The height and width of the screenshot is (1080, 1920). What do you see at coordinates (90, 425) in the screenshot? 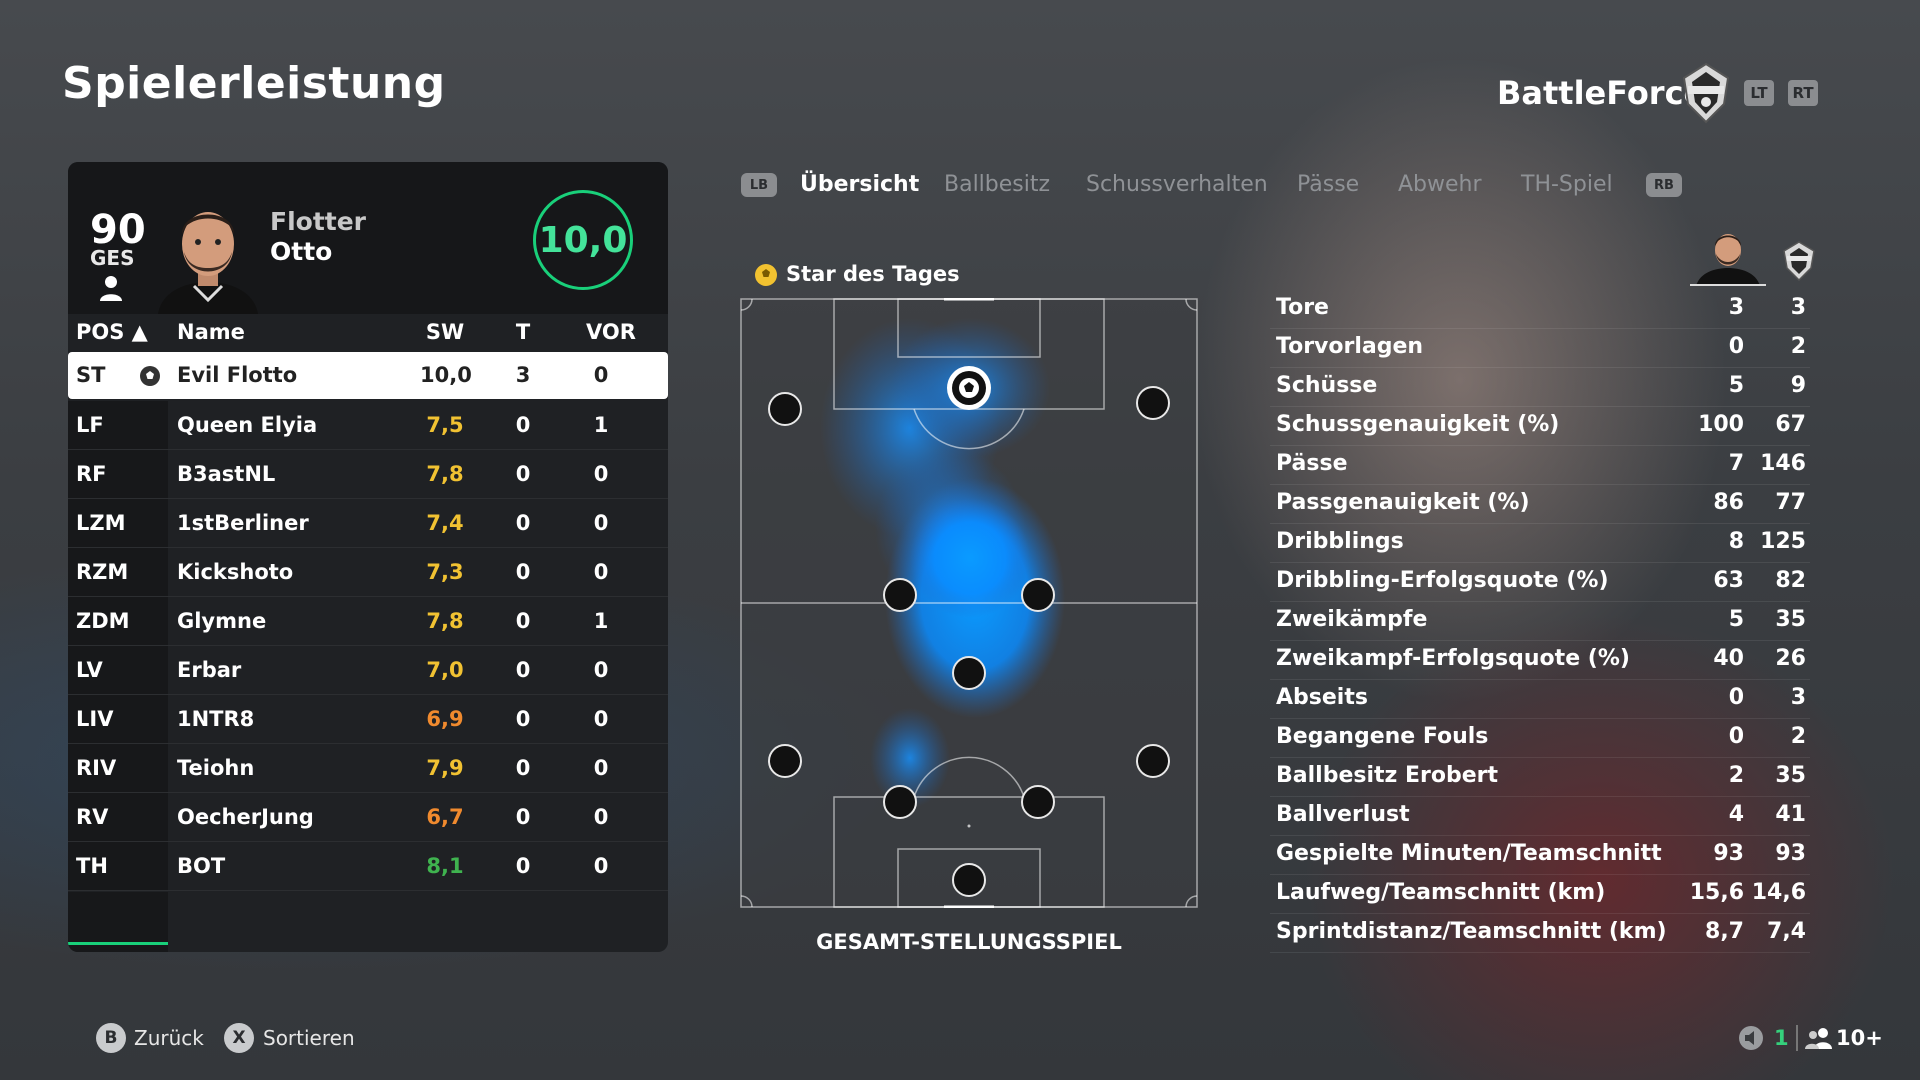
I see `row-pos: LF` at bounding box center [90, 425].